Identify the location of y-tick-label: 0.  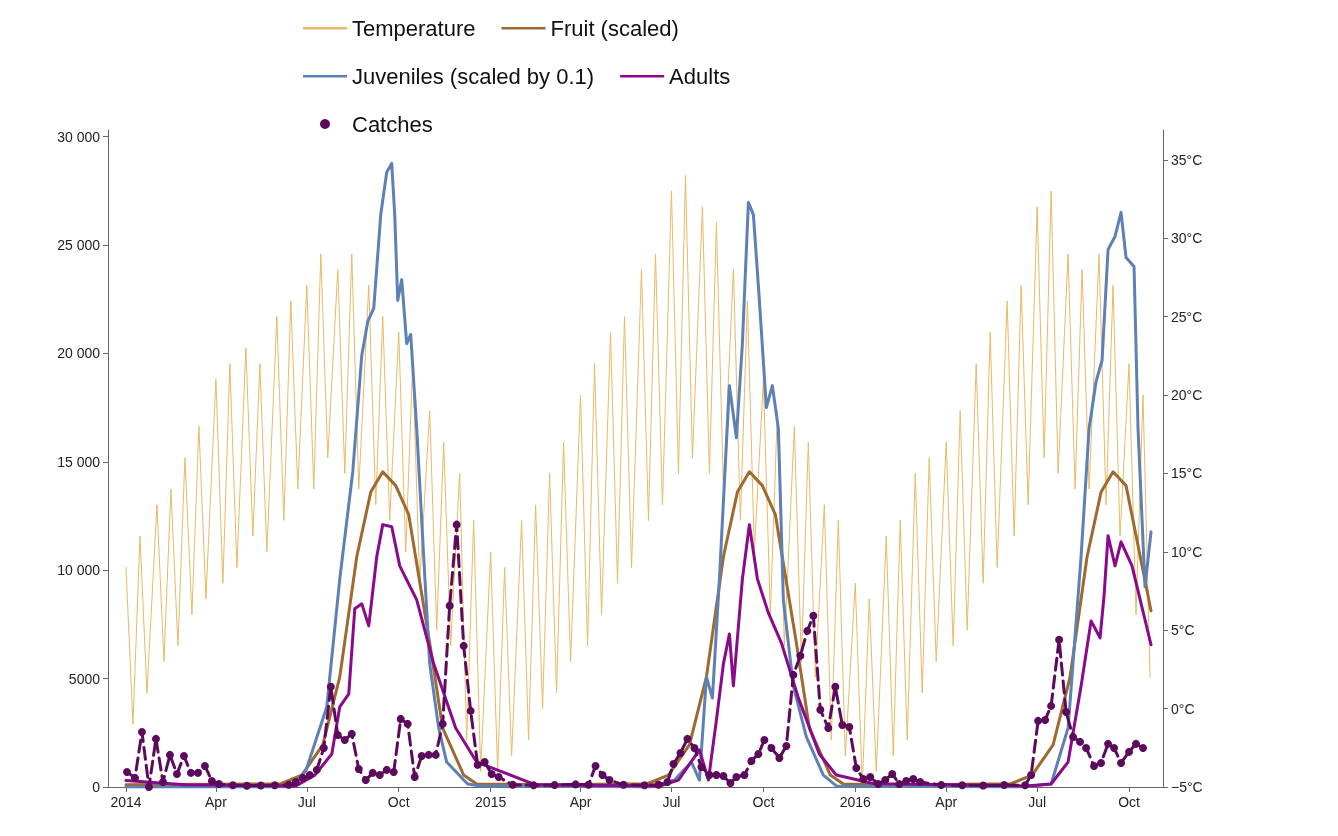
(96, 787).